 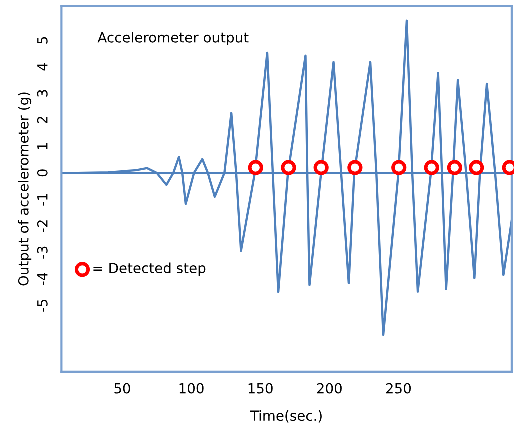 What do you see at coordinates (43, 67) in the screenshot?
I see `y-tick-label: 4` at bounding box center [43, 67].